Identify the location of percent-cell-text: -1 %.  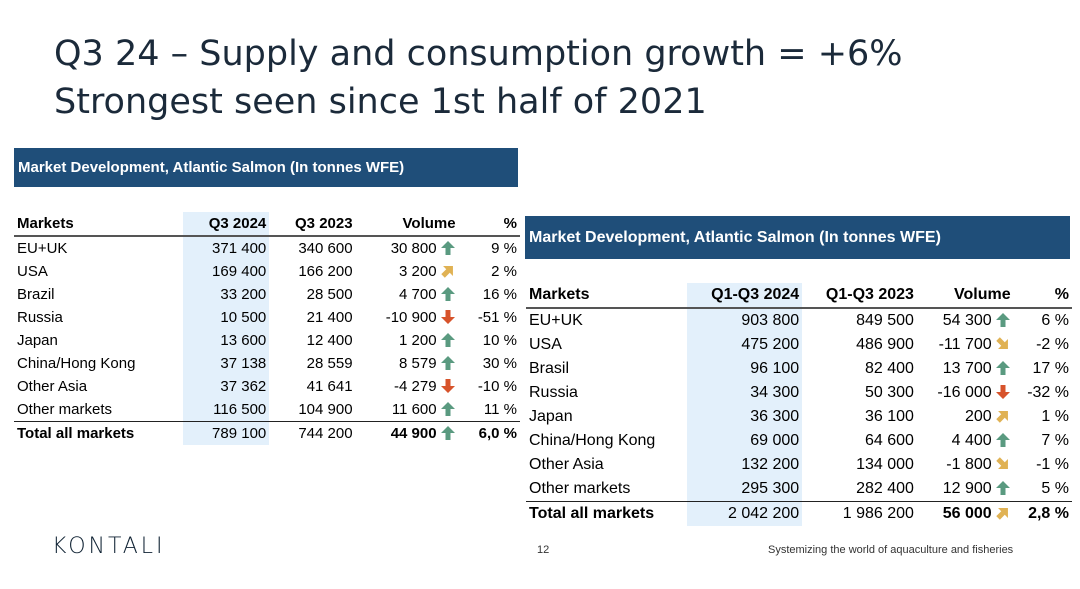
(1052, 464).